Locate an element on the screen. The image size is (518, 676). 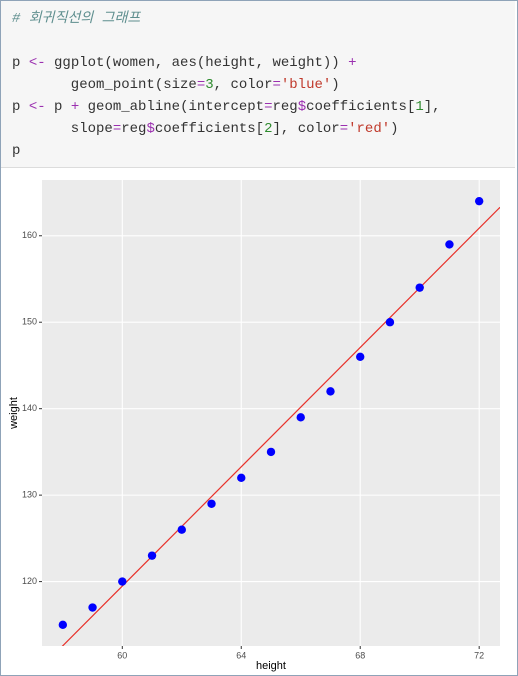
y-tick-label: 140 is located at coordinates (29, 408).